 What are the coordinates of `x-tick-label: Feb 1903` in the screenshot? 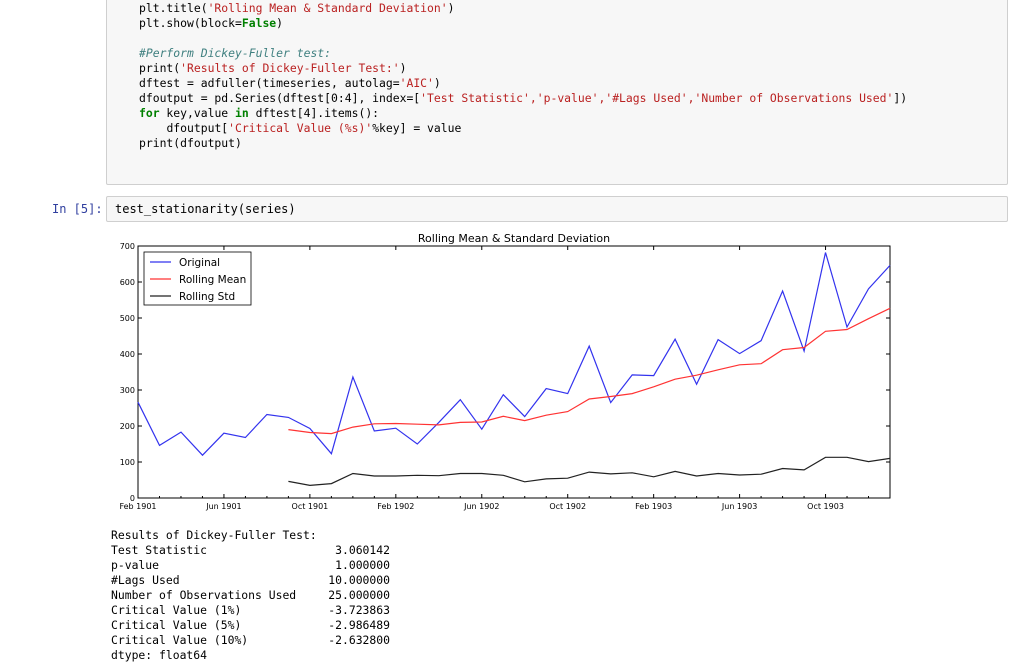 It's located at (653, 506).